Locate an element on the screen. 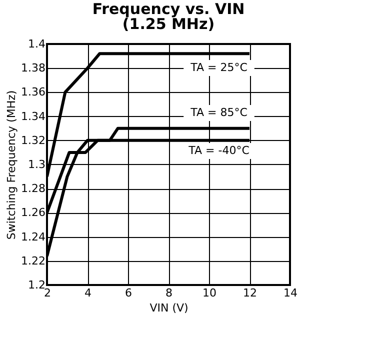  x-tick-label: 14 is located at coordinates (291, 293).